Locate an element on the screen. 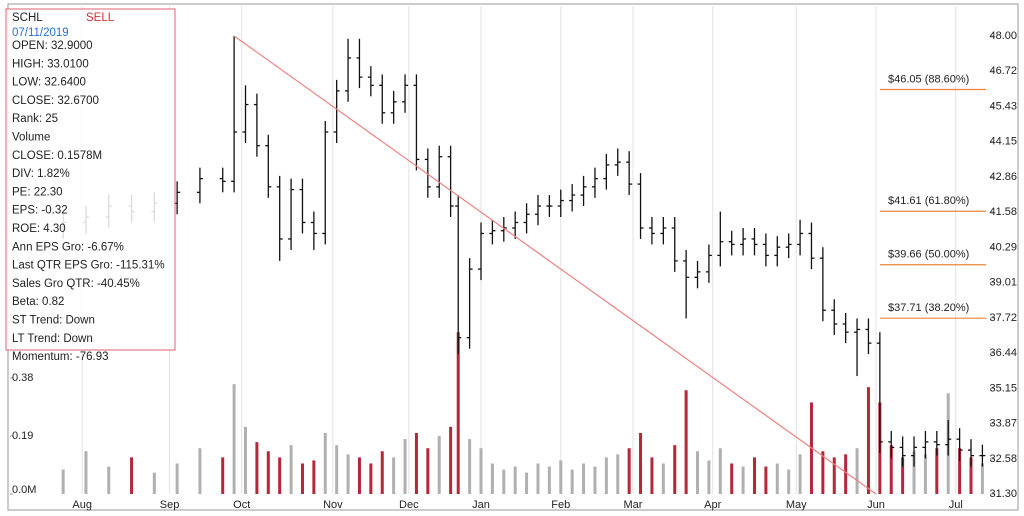  info-line: DIV: 1.82% is located at coordinates (41, 174).